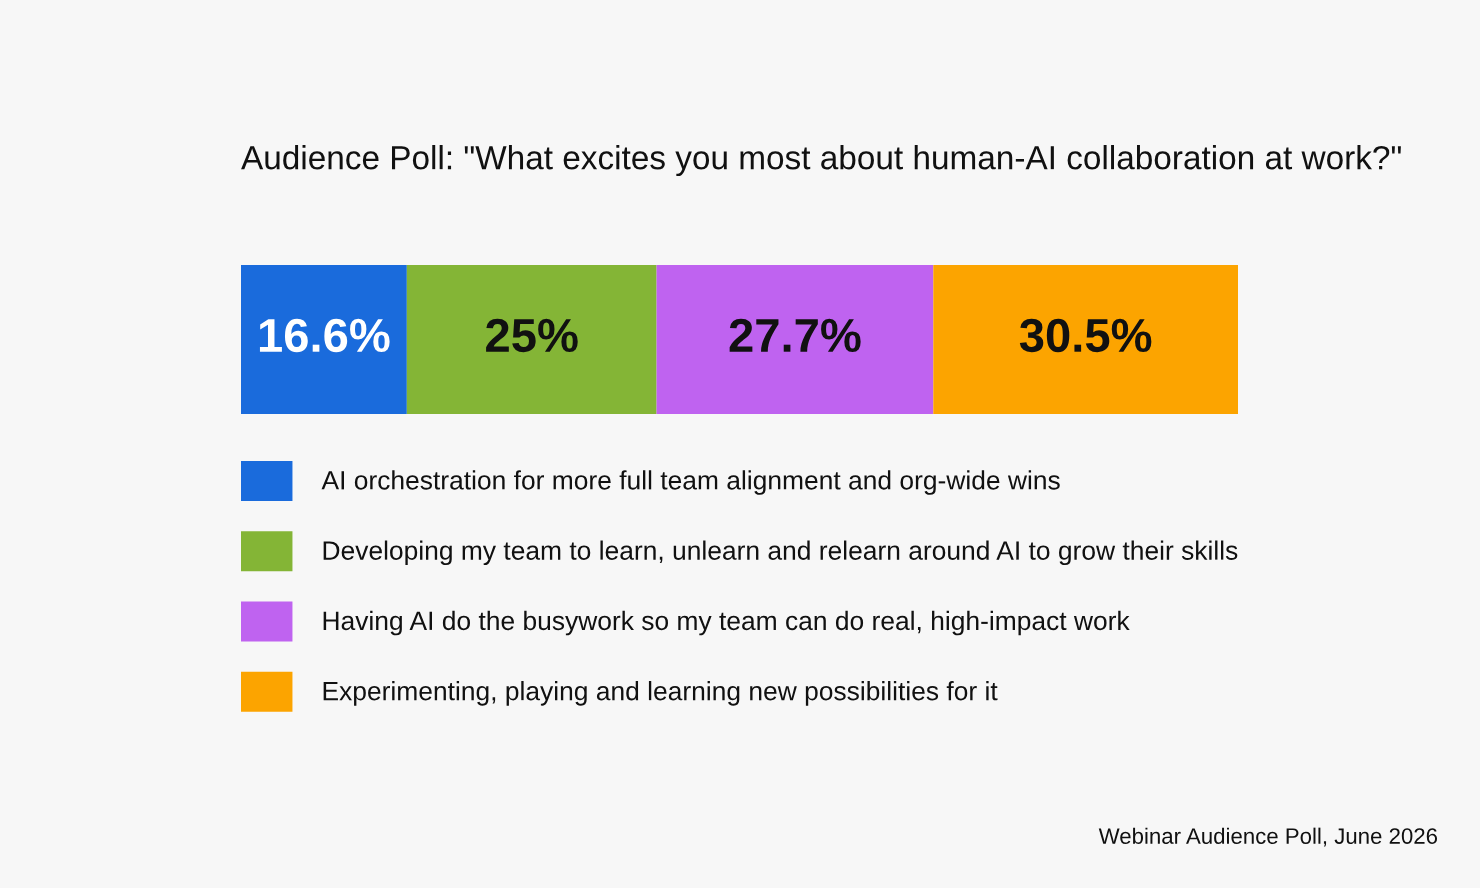 Image resolution: width=1480 pixels, height=888 pixels. What do you see at coordinates (324, 335) in the screenshot?
I see `data-label: 16.6%` at bounding box center [324, 335].